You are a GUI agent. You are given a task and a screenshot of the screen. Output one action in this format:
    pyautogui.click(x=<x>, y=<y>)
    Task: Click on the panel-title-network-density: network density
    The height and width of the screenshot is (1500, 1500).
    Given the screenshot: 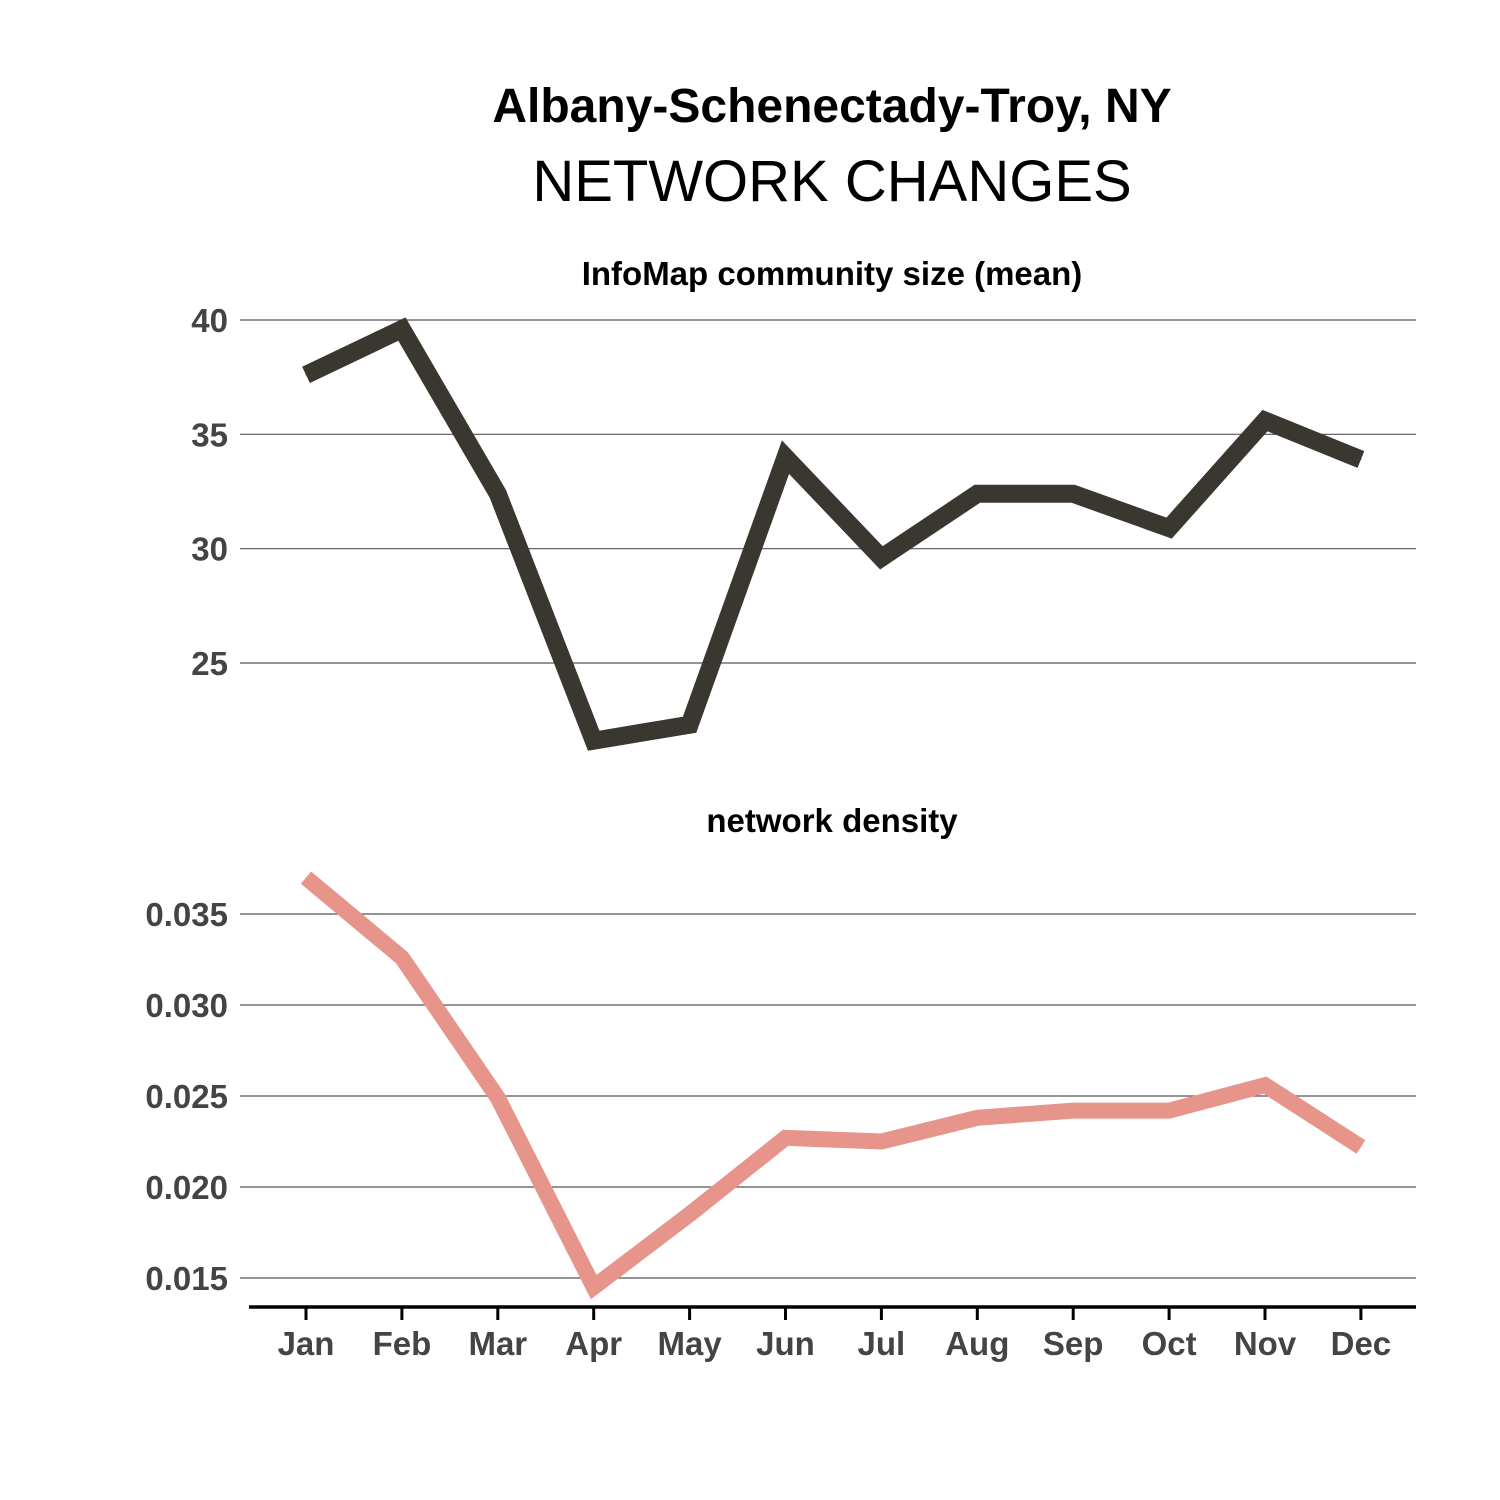 What is the action you would take?
    pyautogui.click(x=832, y=820)
    